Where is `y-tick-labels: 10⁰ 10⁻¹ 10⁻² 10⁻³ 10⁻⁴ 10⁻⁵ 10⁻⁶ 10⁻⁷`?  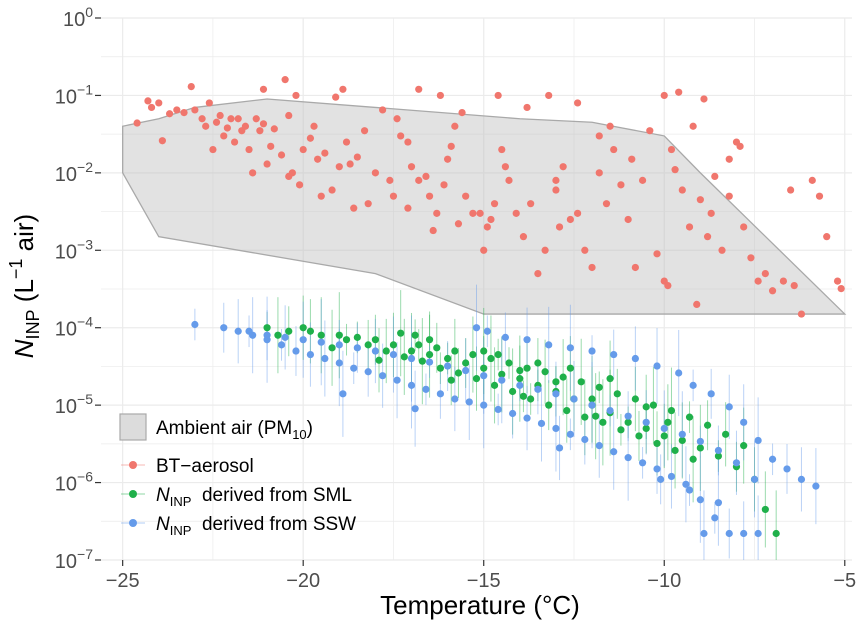 y-tick-labels: 10⁰ 10⁻¹ 10⁻² 10⁻³ 10⁻⁴ 10⁻⁵ 10⁻⁶ 10⁻⁷ is located at coordinates (74, 288).